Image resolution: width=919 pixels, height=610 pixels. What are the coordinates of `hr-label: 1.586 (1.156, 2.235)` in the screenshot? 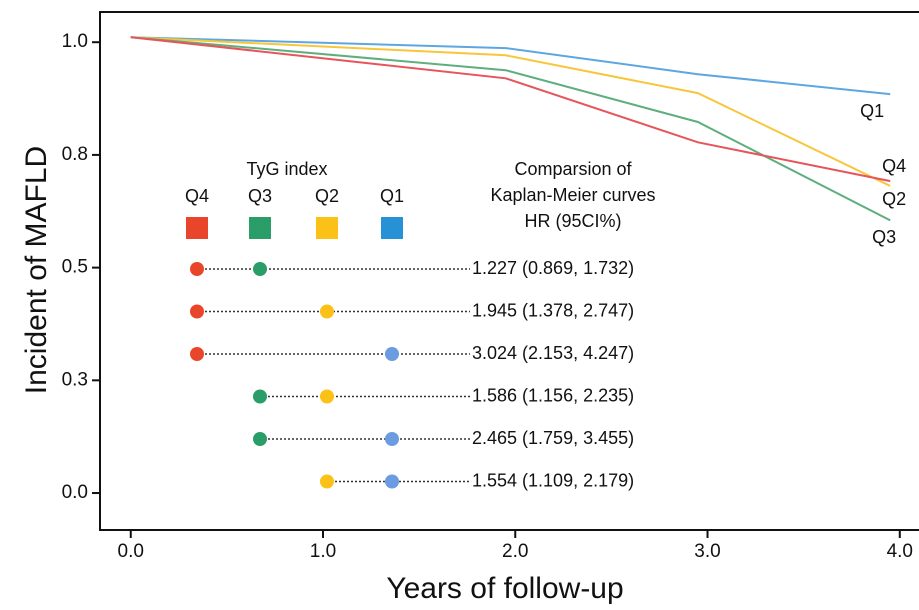 It's located at (553, 395).